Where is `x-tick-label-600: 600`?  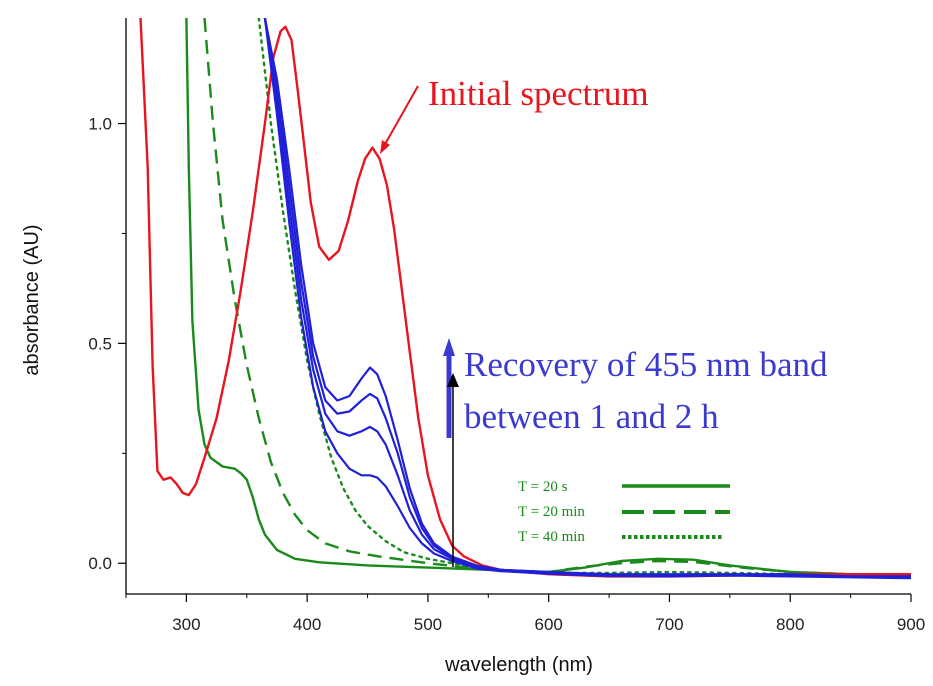 x-tick-label-600: 600 is located at coordinates (549, 624).